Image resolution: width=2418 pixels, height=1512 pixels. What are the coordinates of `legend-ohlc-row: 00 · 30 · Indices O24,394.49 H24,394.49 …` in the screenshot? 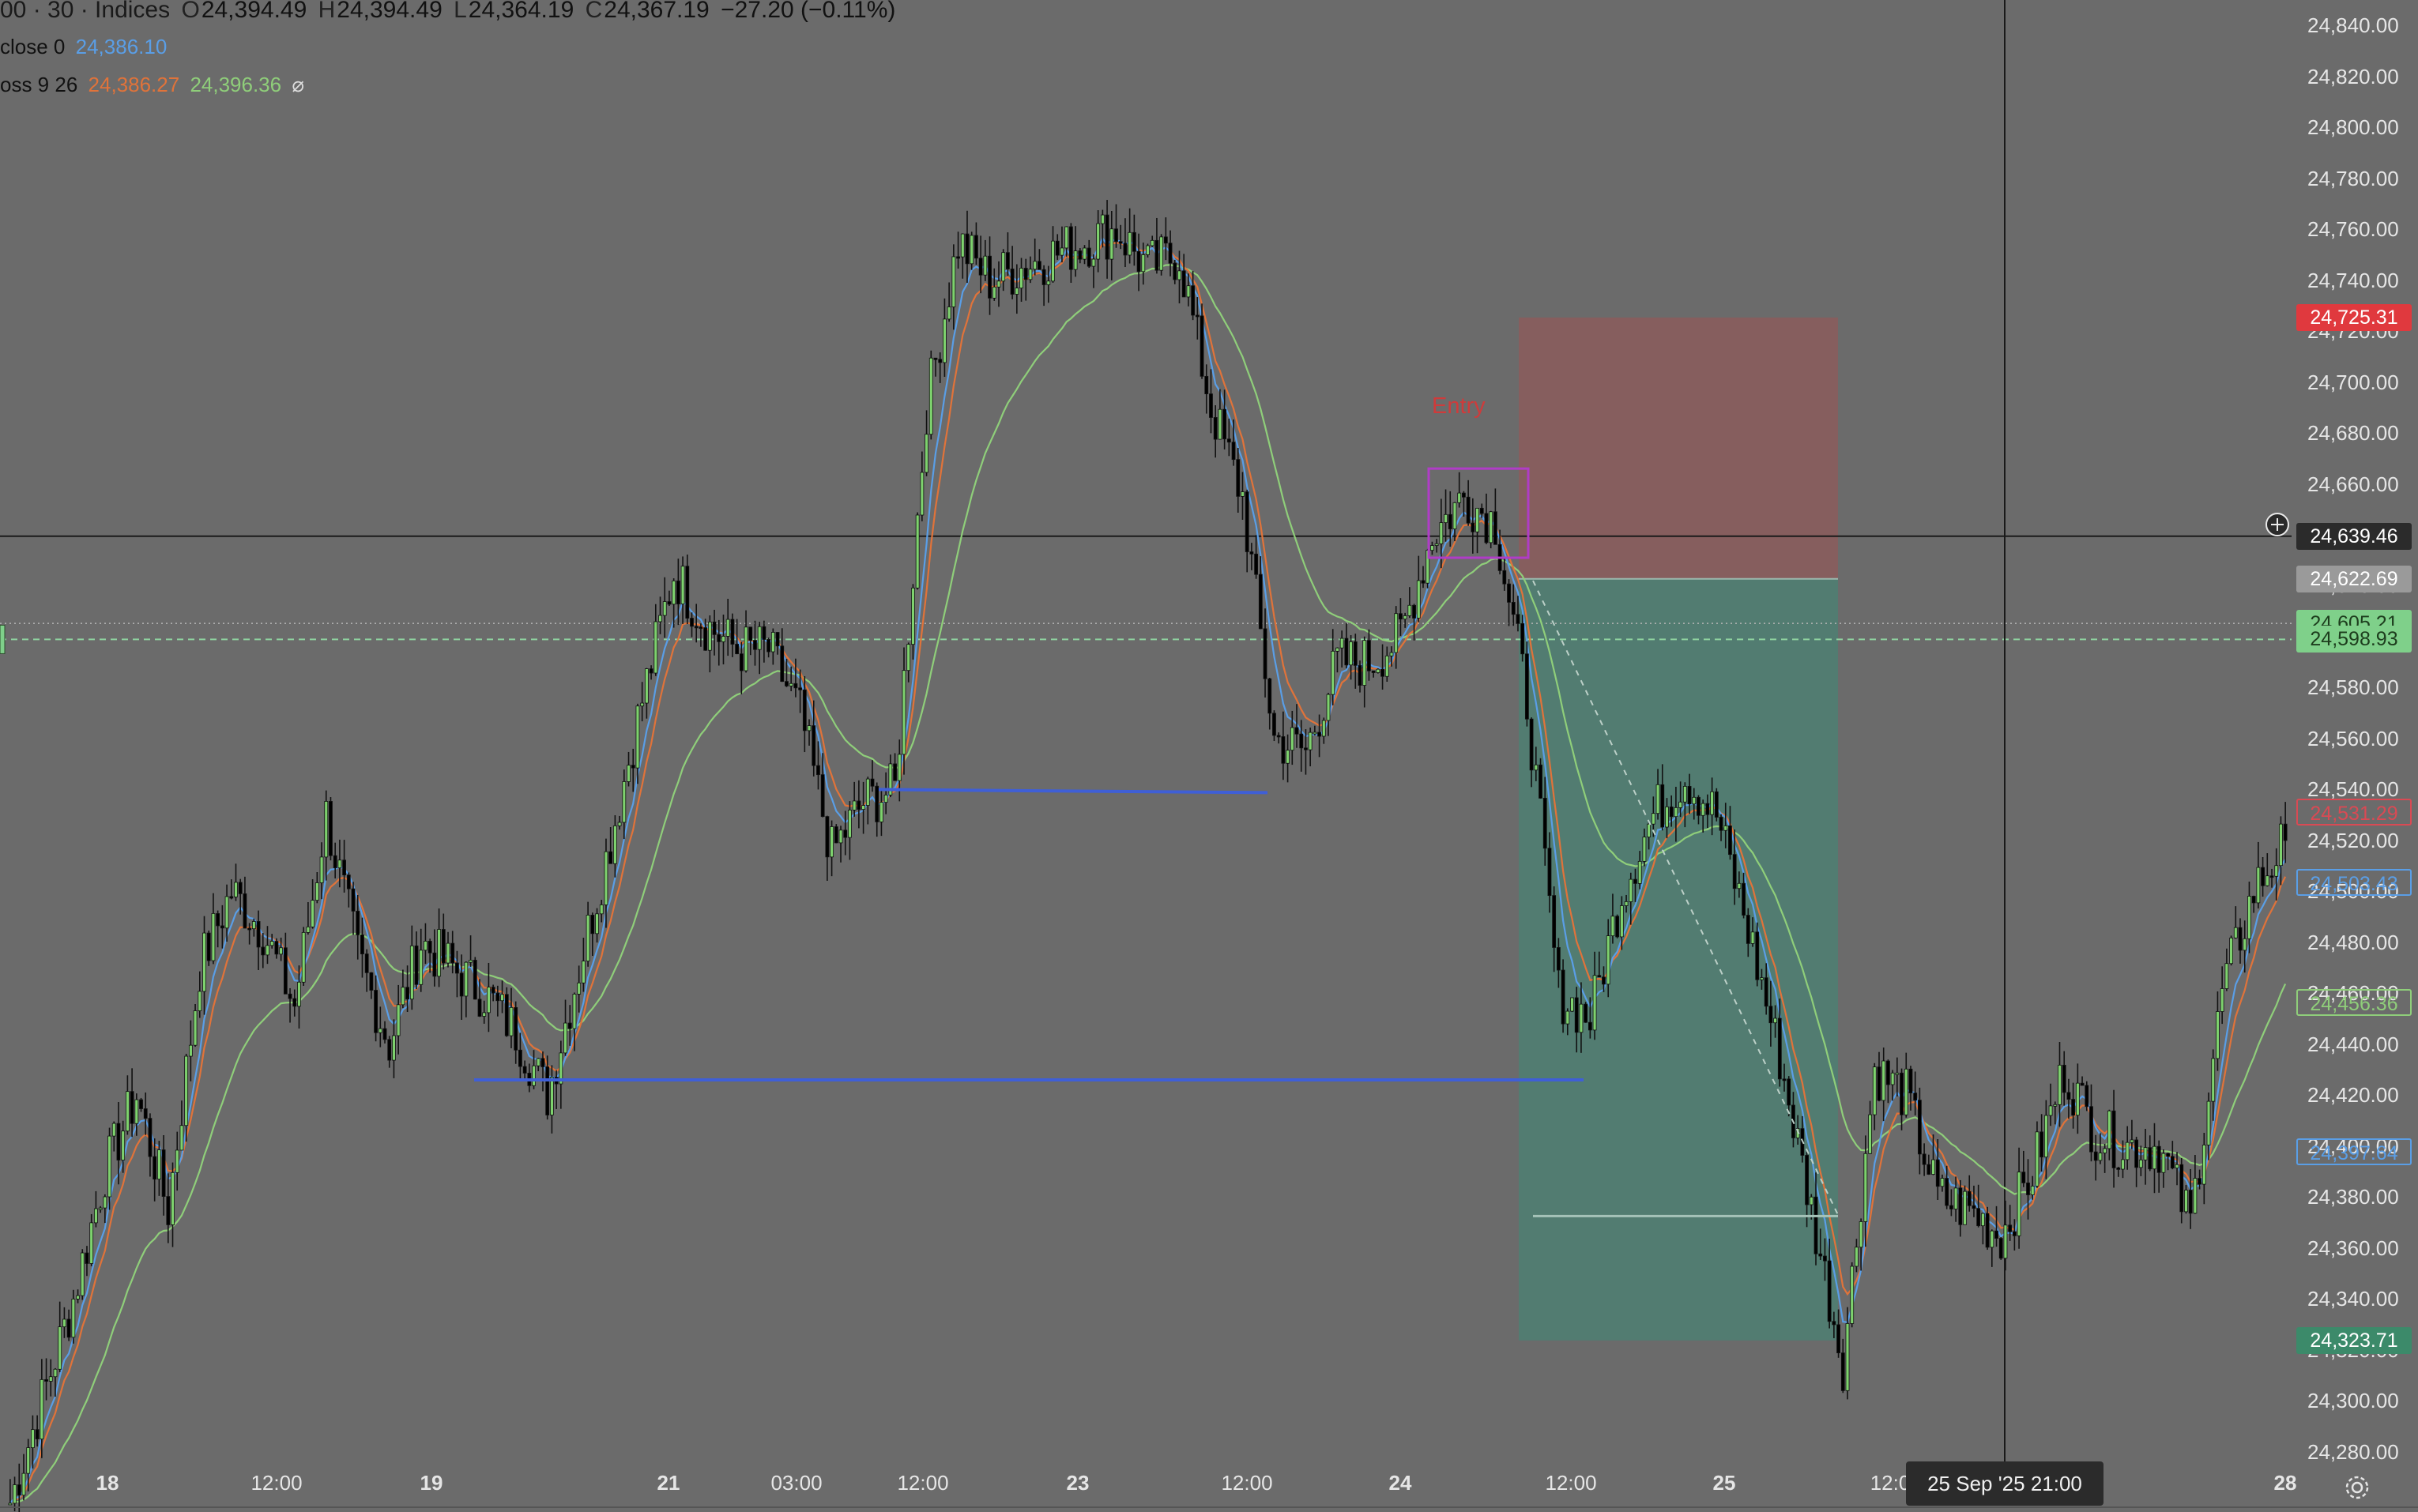 It's located at (450, 12).